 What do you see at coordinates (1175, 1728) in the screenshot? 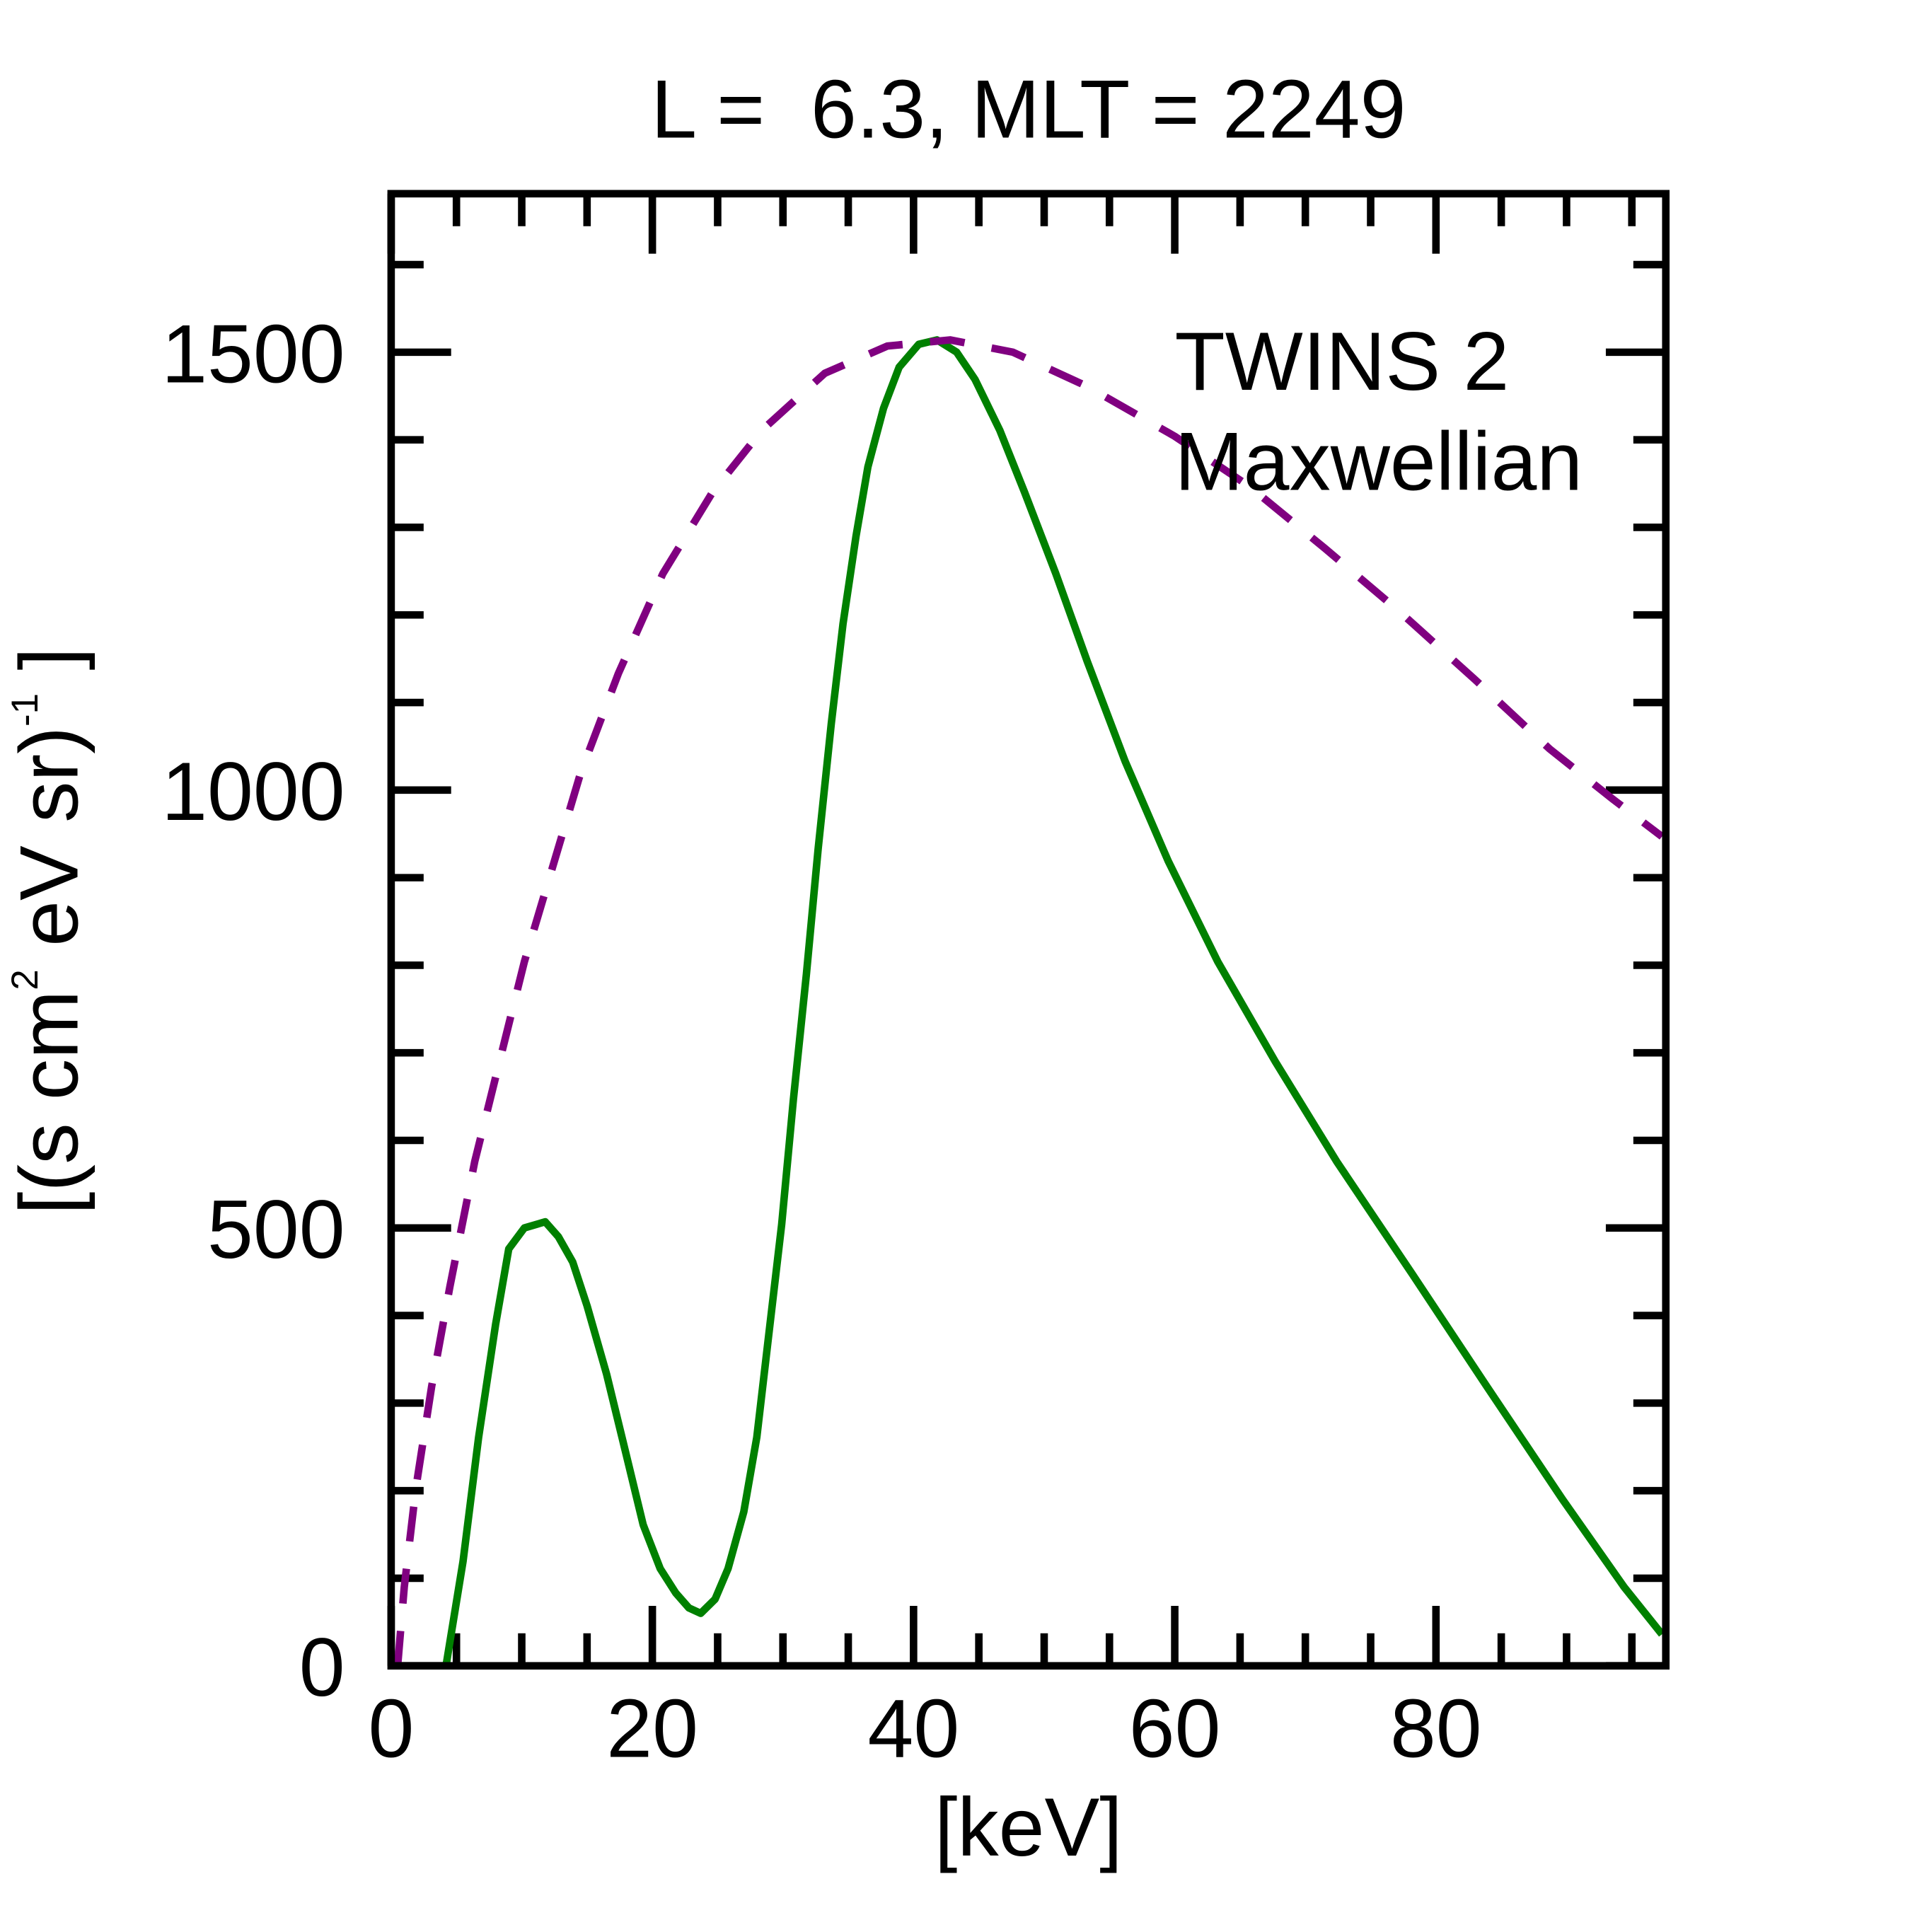
I see `x-tick-label: 60` at bounding box center [1175, 1728].